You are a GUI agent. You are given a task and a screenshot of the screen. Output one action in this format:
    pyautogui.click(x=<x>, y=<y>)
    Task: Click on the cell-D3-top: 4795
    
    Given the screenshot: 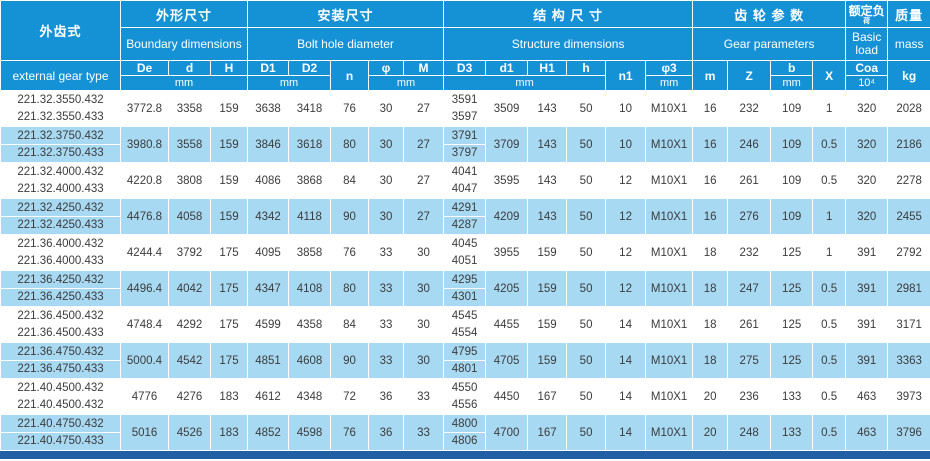 What is the action you would take?
    pyautogui.click(x=464, y=352)
    